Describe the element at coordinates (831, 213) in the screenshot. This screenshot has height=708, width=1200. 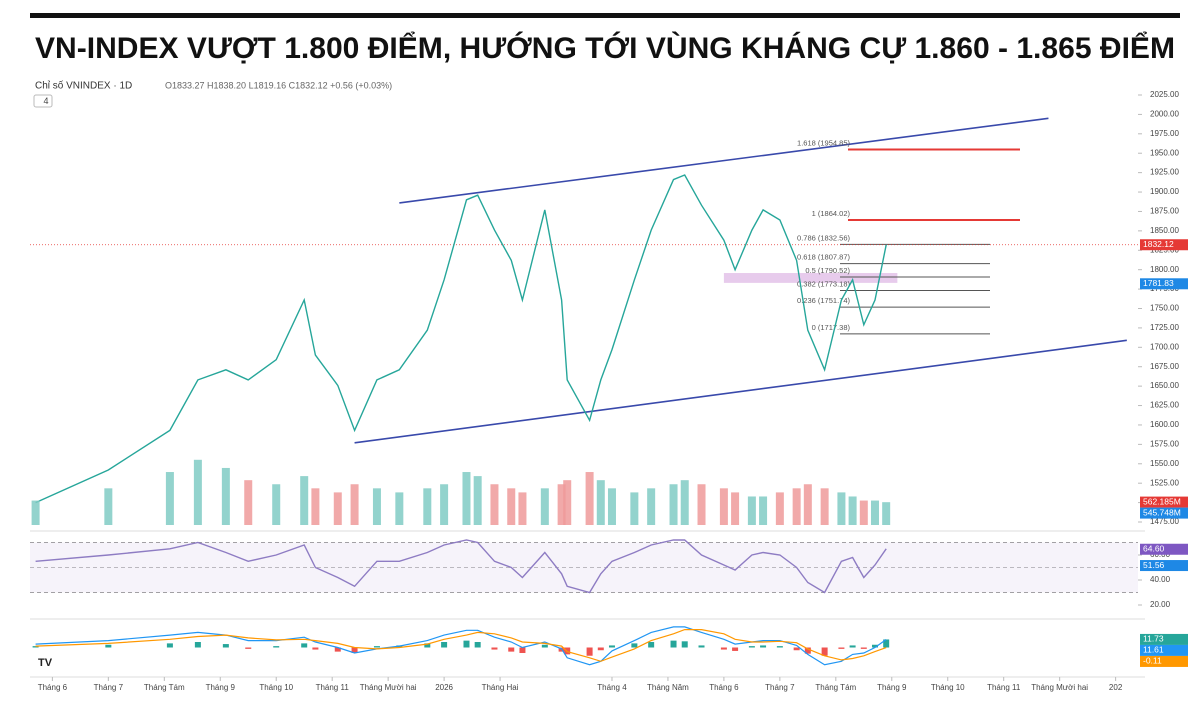
I see `fib-label: 1 (1864.02)` at that location.